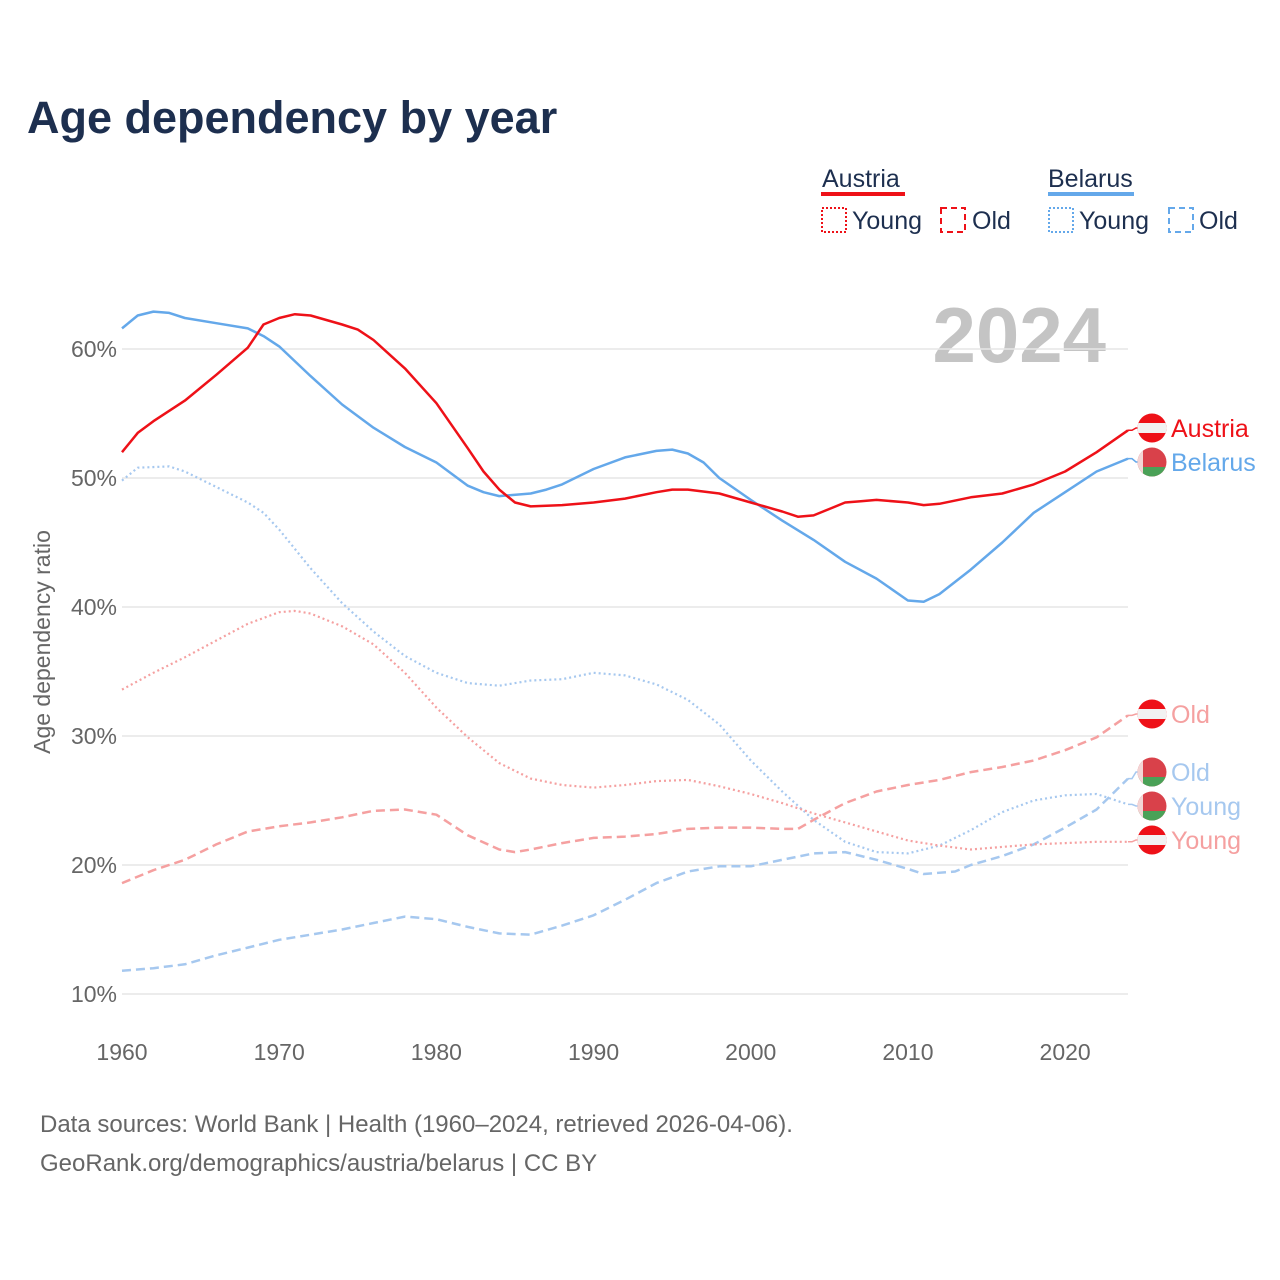 The image size is (1280, 1280). I want to click on x-tick-label: 2020, so click(1065, 1052).